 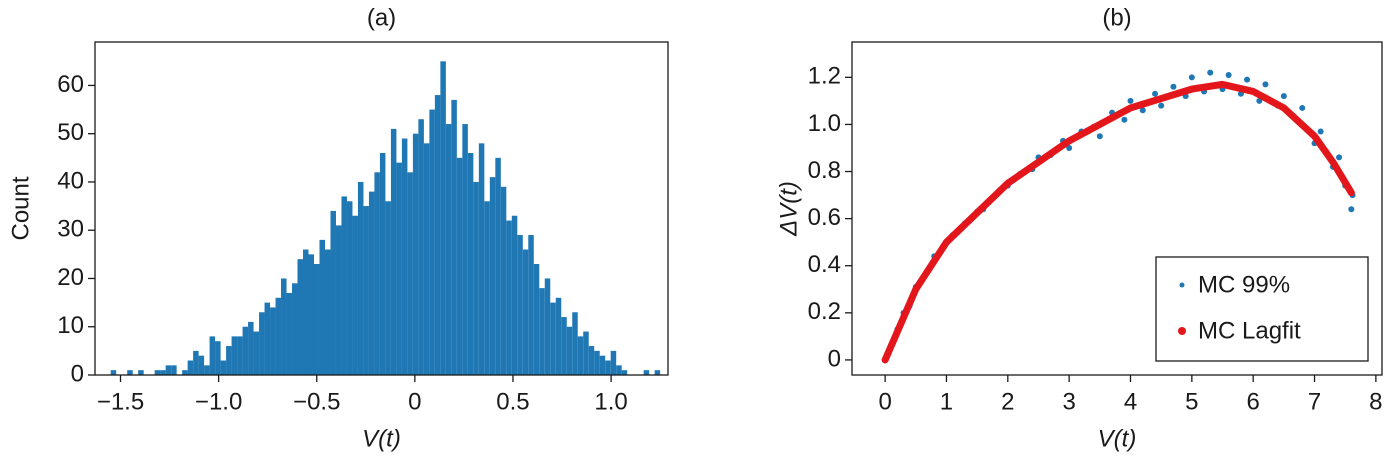 I want to click on legend-box, so click(x=1262, y=309).